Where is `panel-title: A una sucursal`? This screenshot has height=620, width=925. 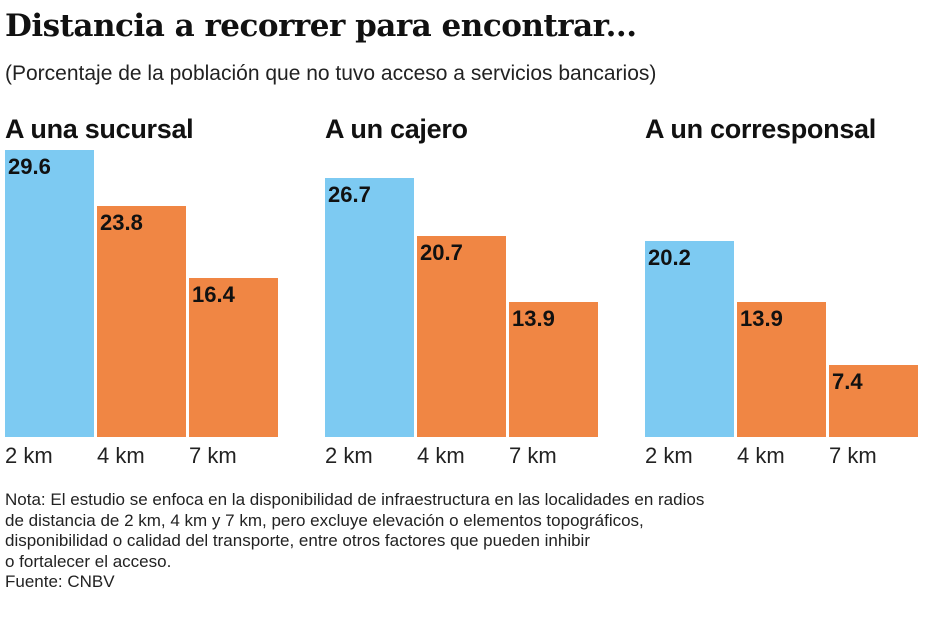
panel-title: A una sucursal is located at coordinates (99, 129).